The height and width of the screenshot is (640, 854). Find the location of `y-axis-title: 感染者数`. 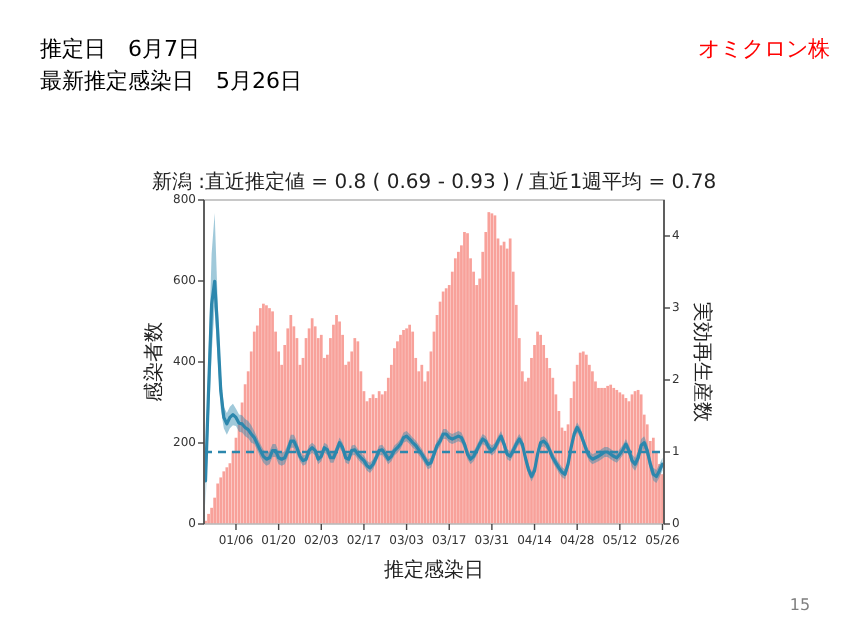

y-axis-title: 感染者数 is located at coordinates (154, 362).